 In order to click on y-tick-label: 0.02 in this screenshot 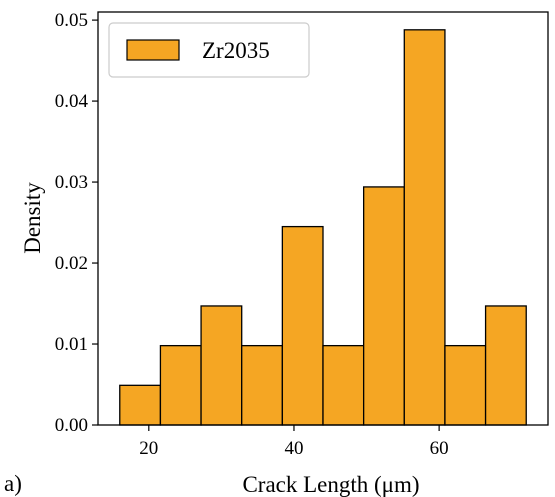, I will do `click(71, 263)`.